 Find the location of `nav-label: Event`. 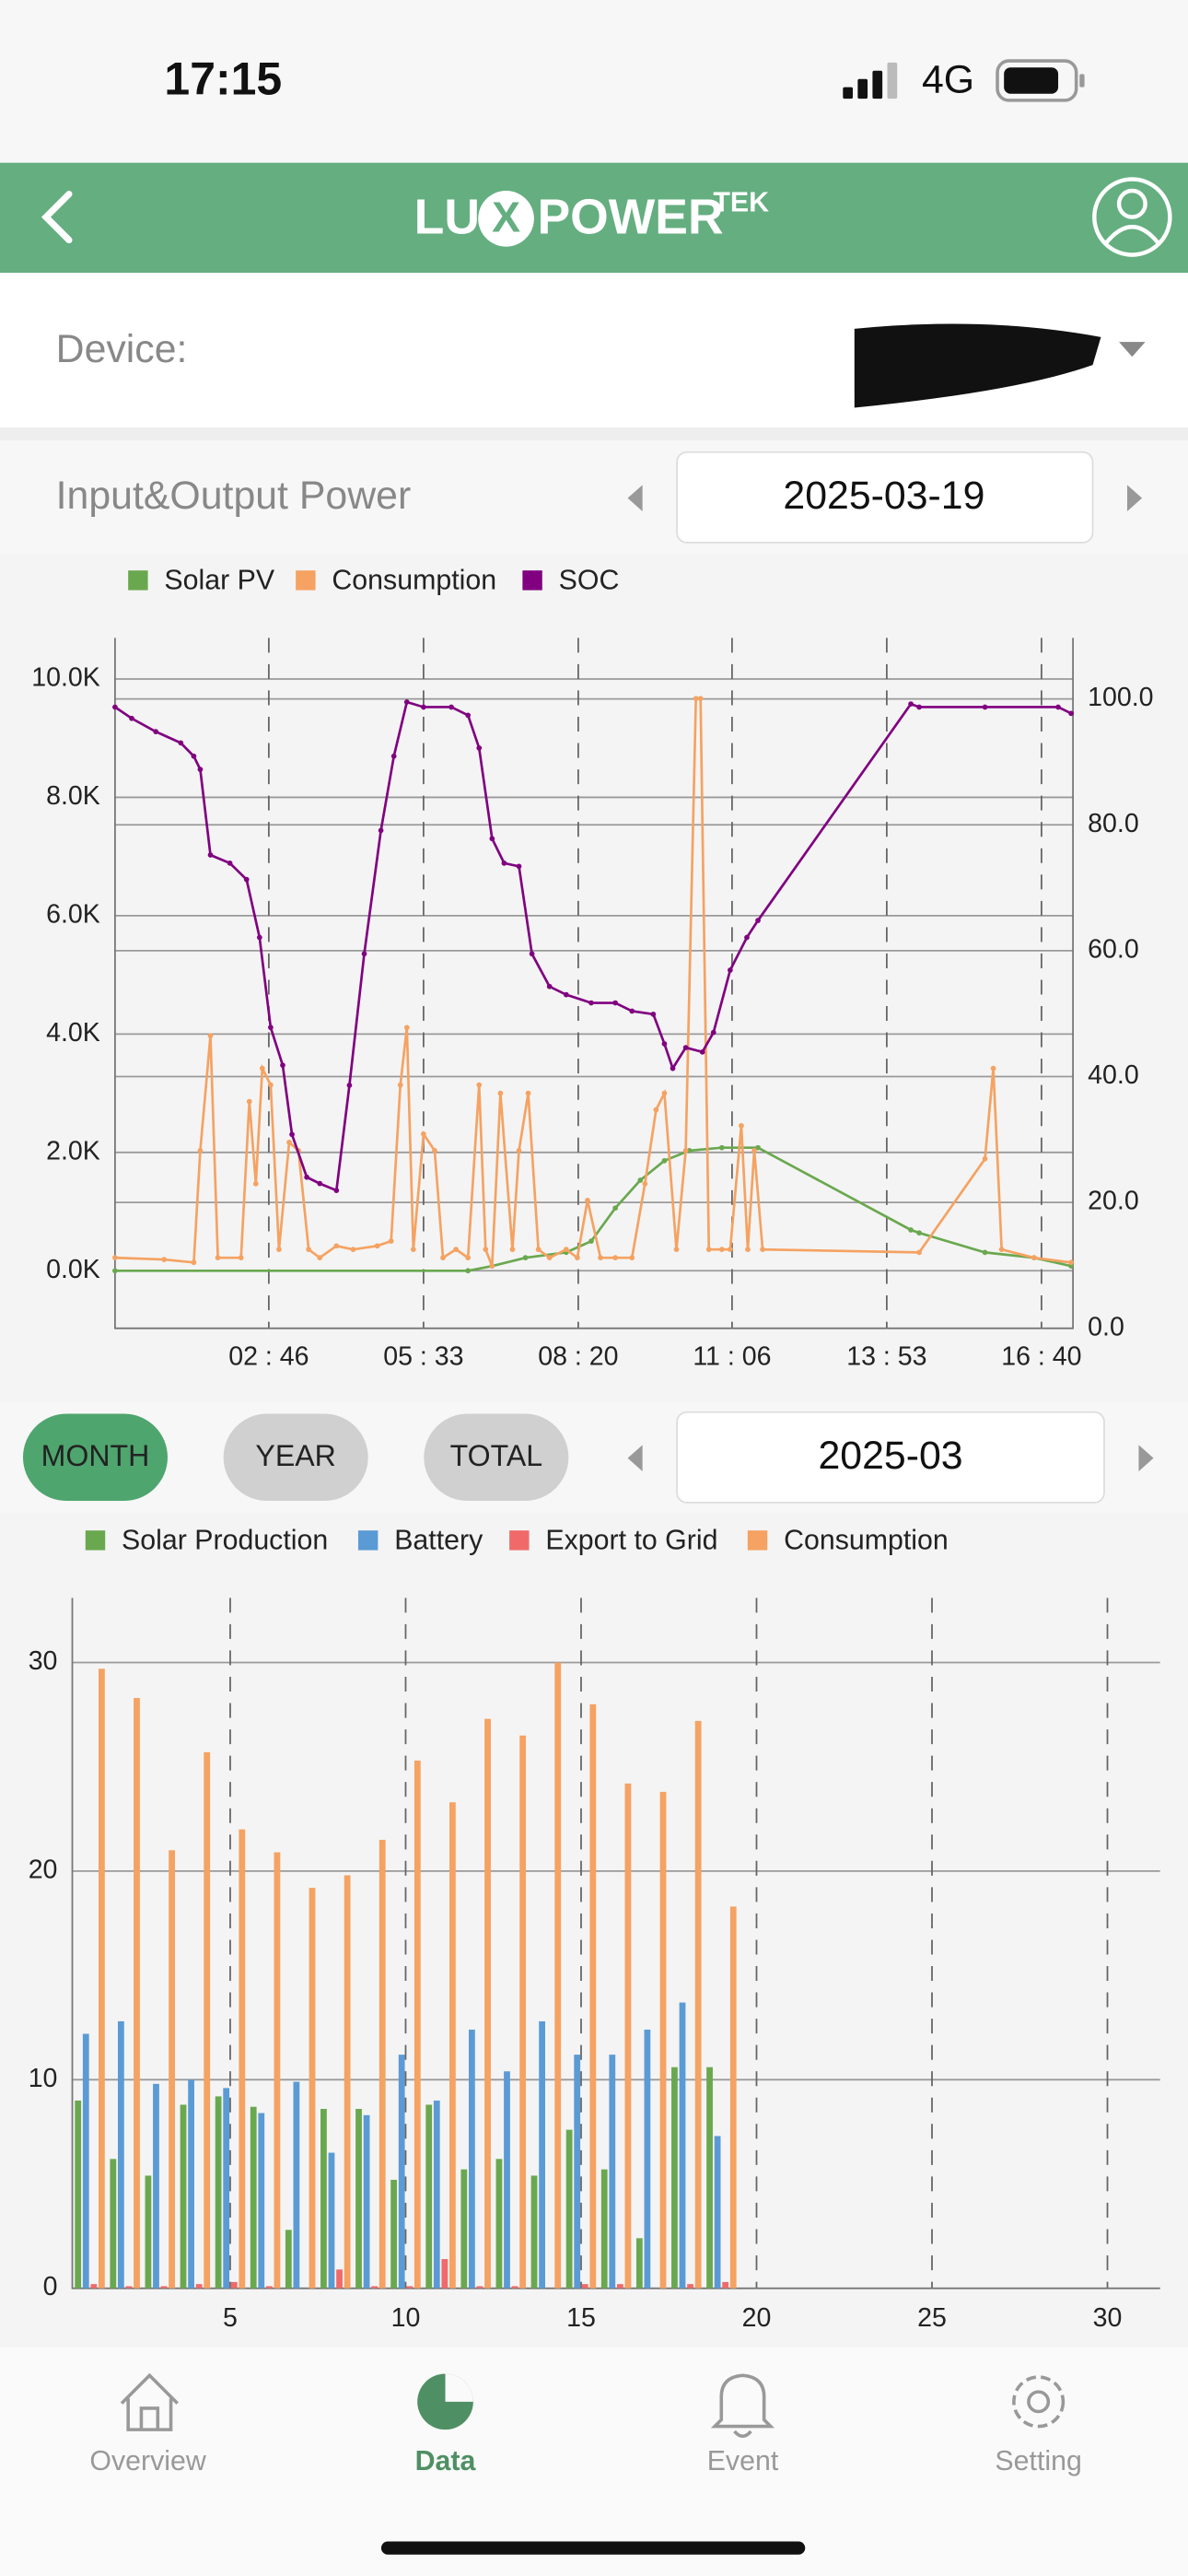

nav-label: Event is located at coordinates (743, 2461).